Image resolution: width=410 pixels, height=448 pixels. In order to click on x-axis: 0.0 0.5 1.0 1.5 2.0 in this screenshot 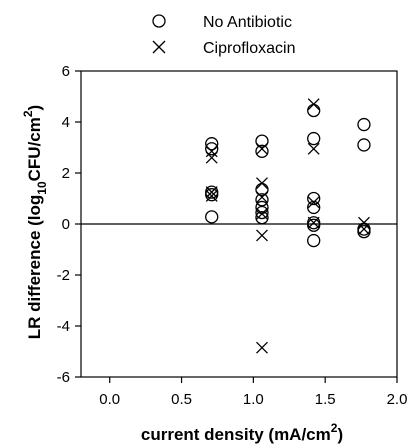, I will do `click(253, 392)`.